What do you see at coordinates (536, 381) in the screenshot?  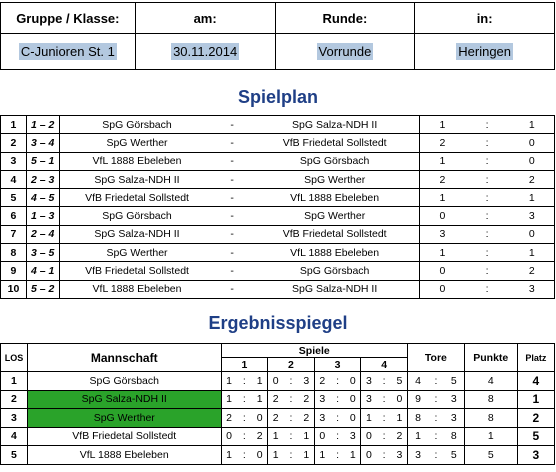 I see `result-place: 4` at bounding box center [536, 381].